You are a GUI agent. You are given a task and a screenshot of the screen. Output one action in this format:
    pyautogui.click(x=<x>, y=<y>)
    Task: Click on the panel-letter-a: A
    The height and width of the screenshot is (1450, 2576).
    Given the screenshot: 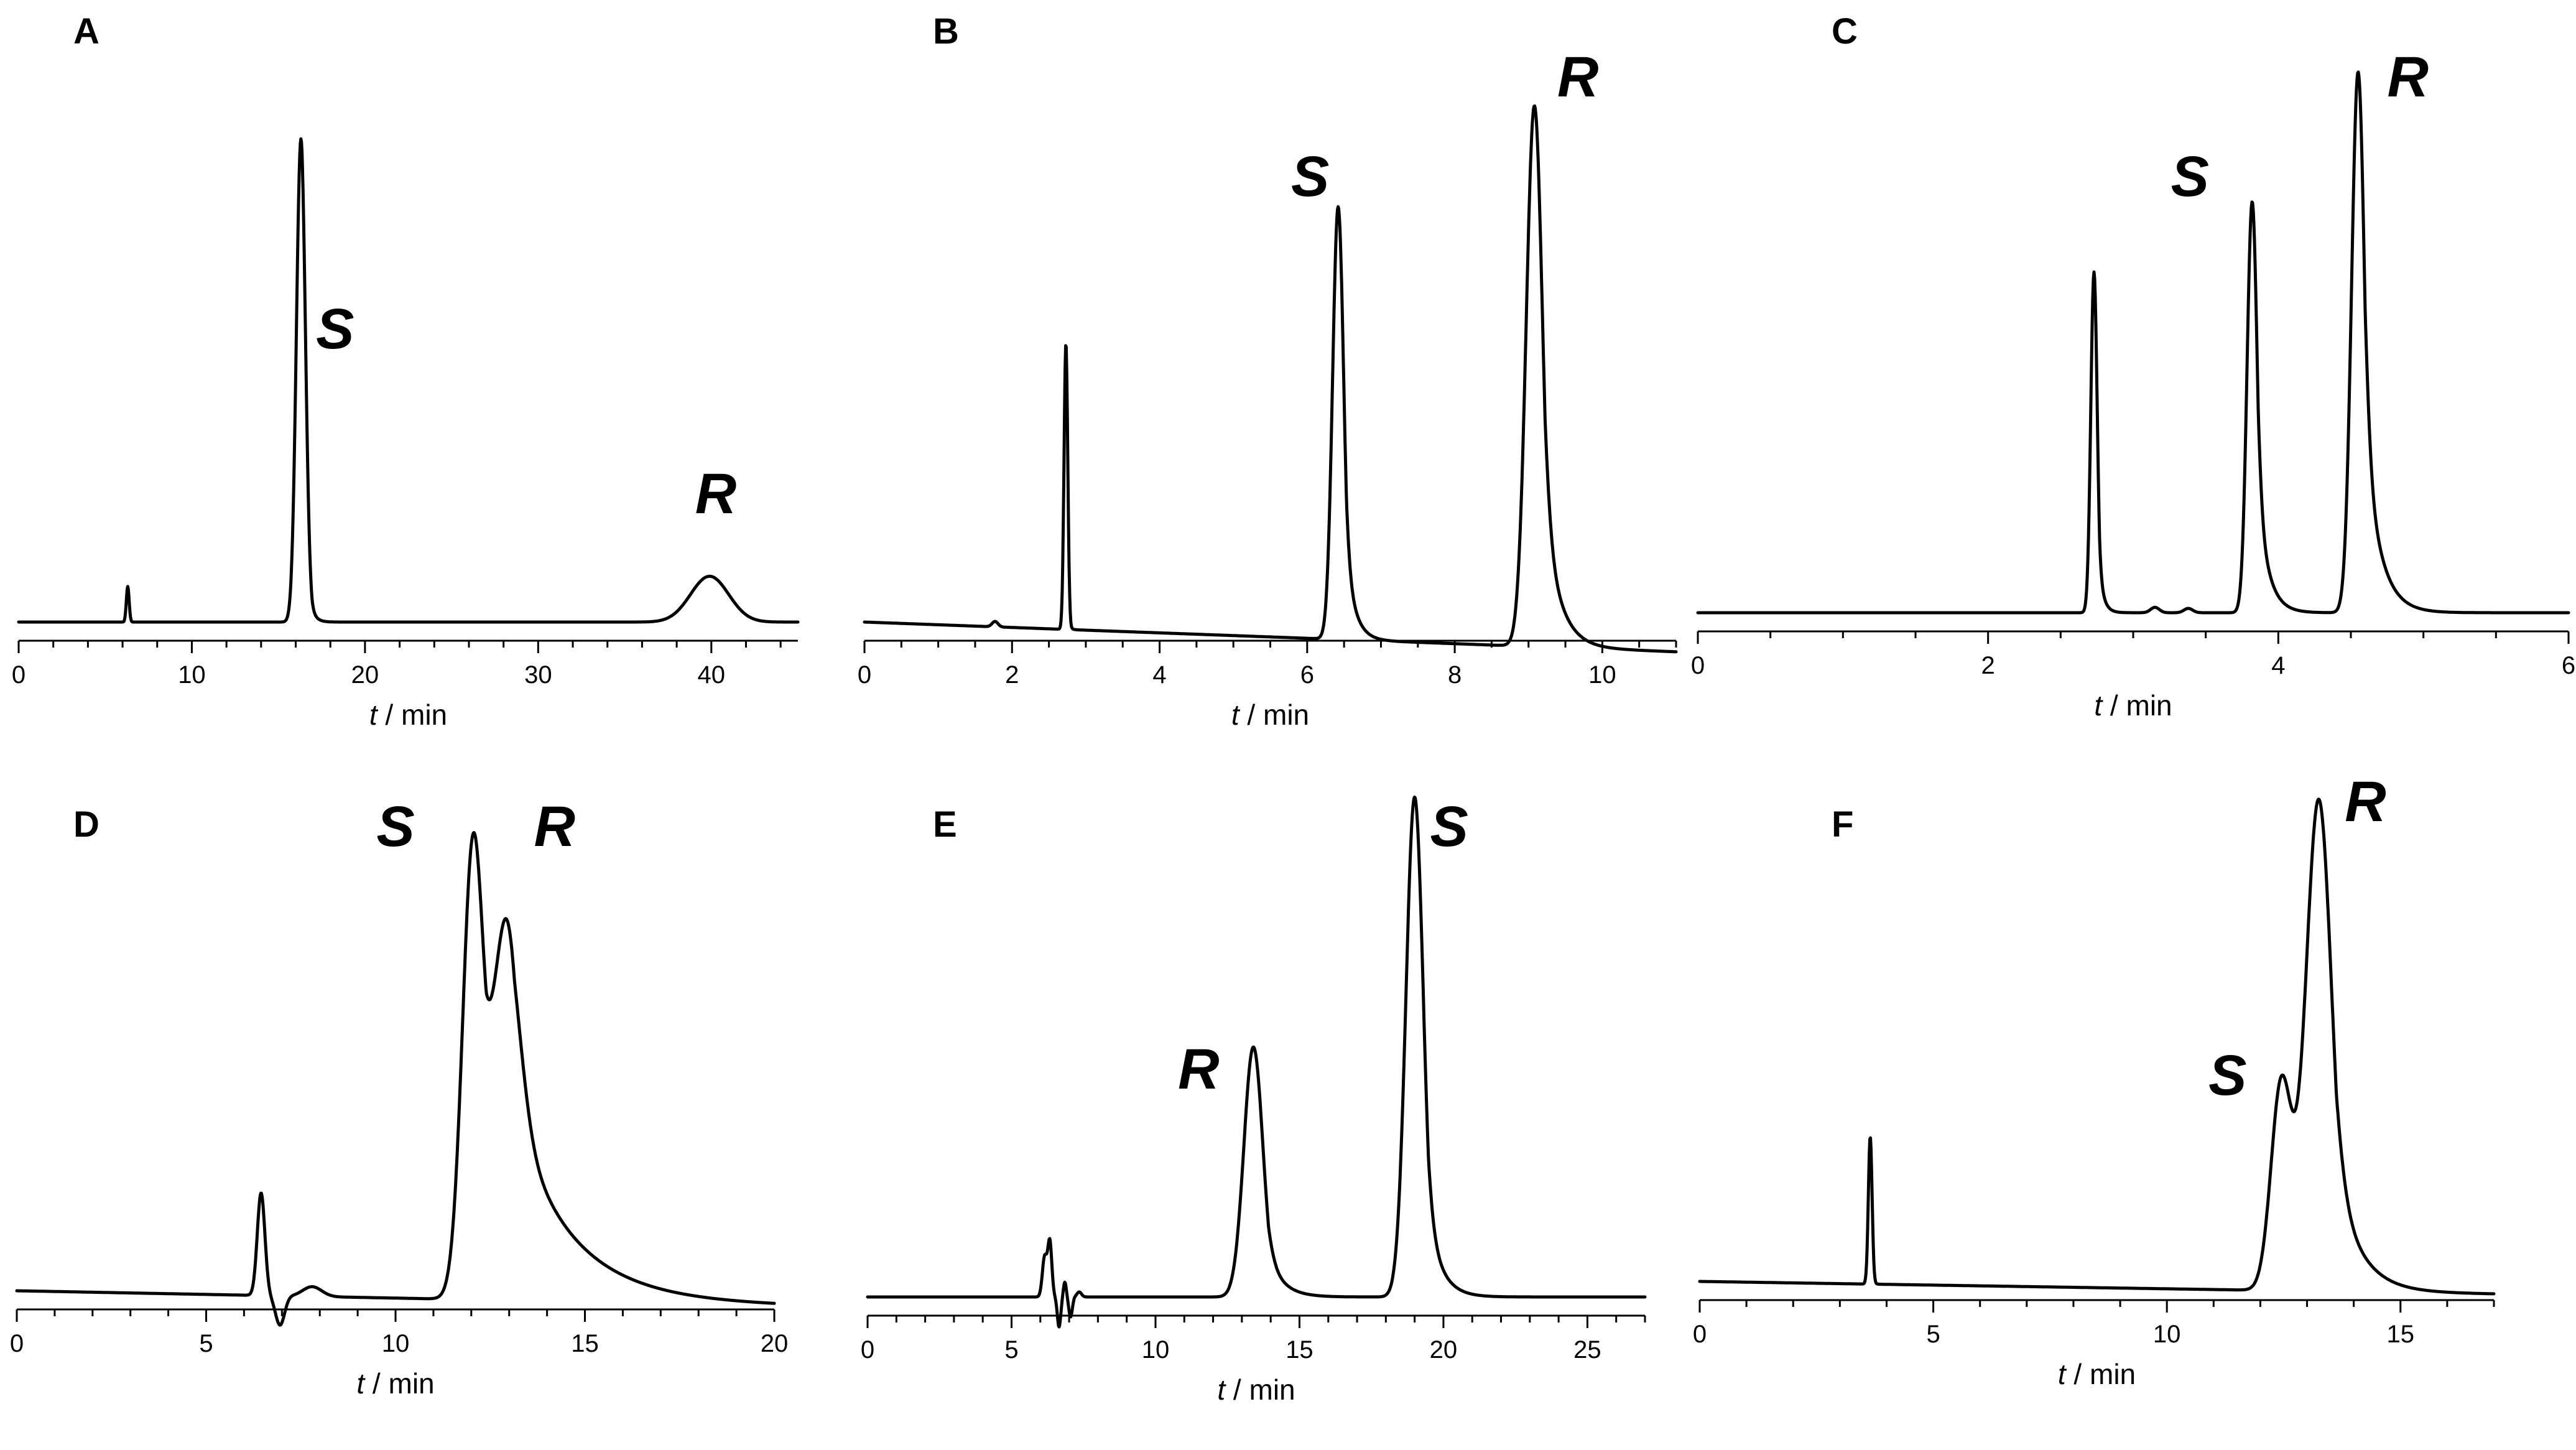 What is the action you would take?
    pyautogui.click(x=86, y=31)
    